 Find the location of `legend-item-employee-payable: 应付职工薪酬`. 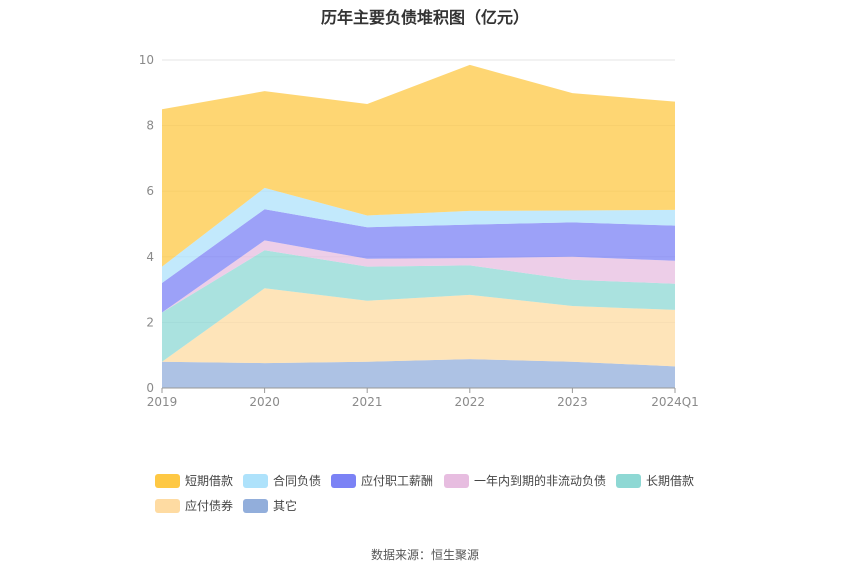

legend-item-employee-payable: 应付职工薪酬 is located at coordinates (382, 480).